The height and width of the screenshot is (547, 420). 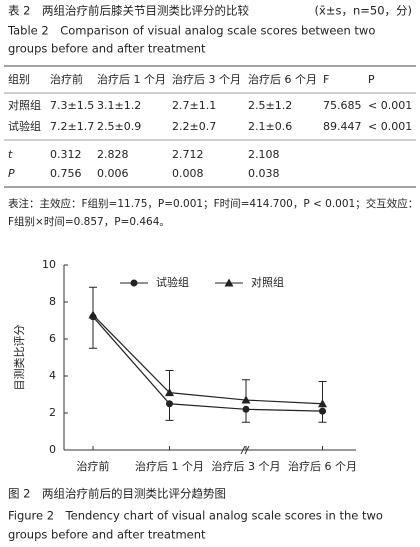 I want to click on y-tick-label: 6, so click(x=52, y=338).